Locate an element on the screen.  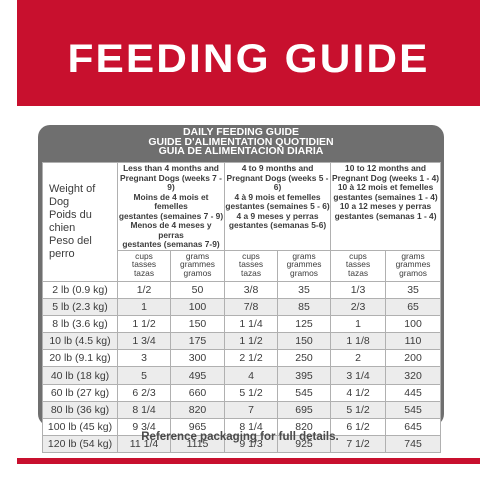
table-row: 8 lb (3.6 kg) 1 1/2 150 1 1/4 125 1 100 is located at coordinates (242, 324).